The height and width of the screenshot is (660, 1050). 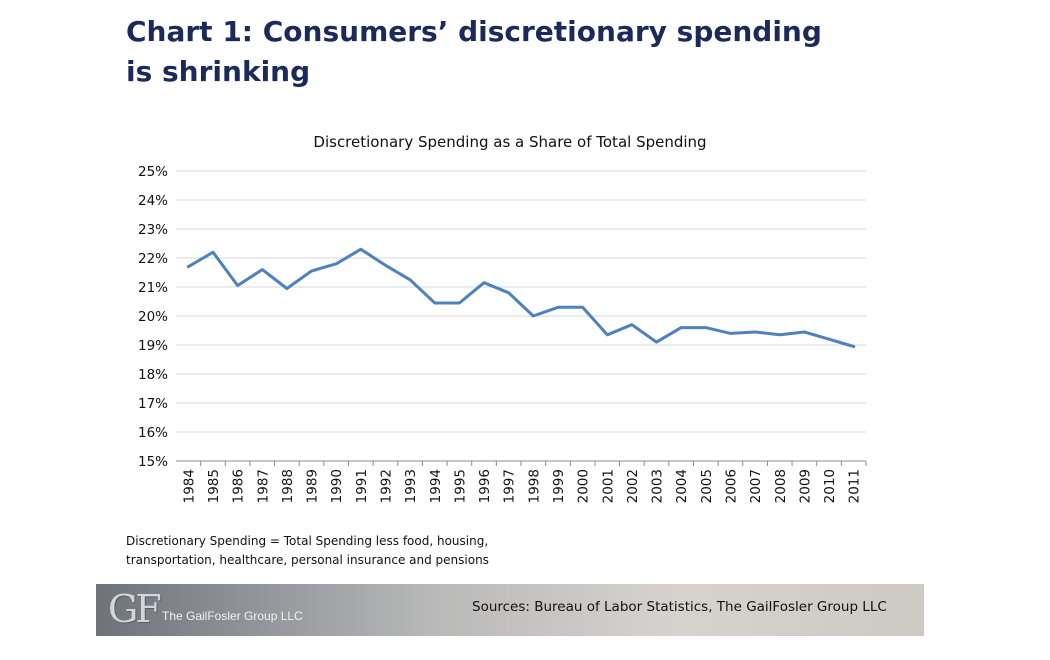 I want to click on x-tick-label: 1998, so click(x=534, y=486).